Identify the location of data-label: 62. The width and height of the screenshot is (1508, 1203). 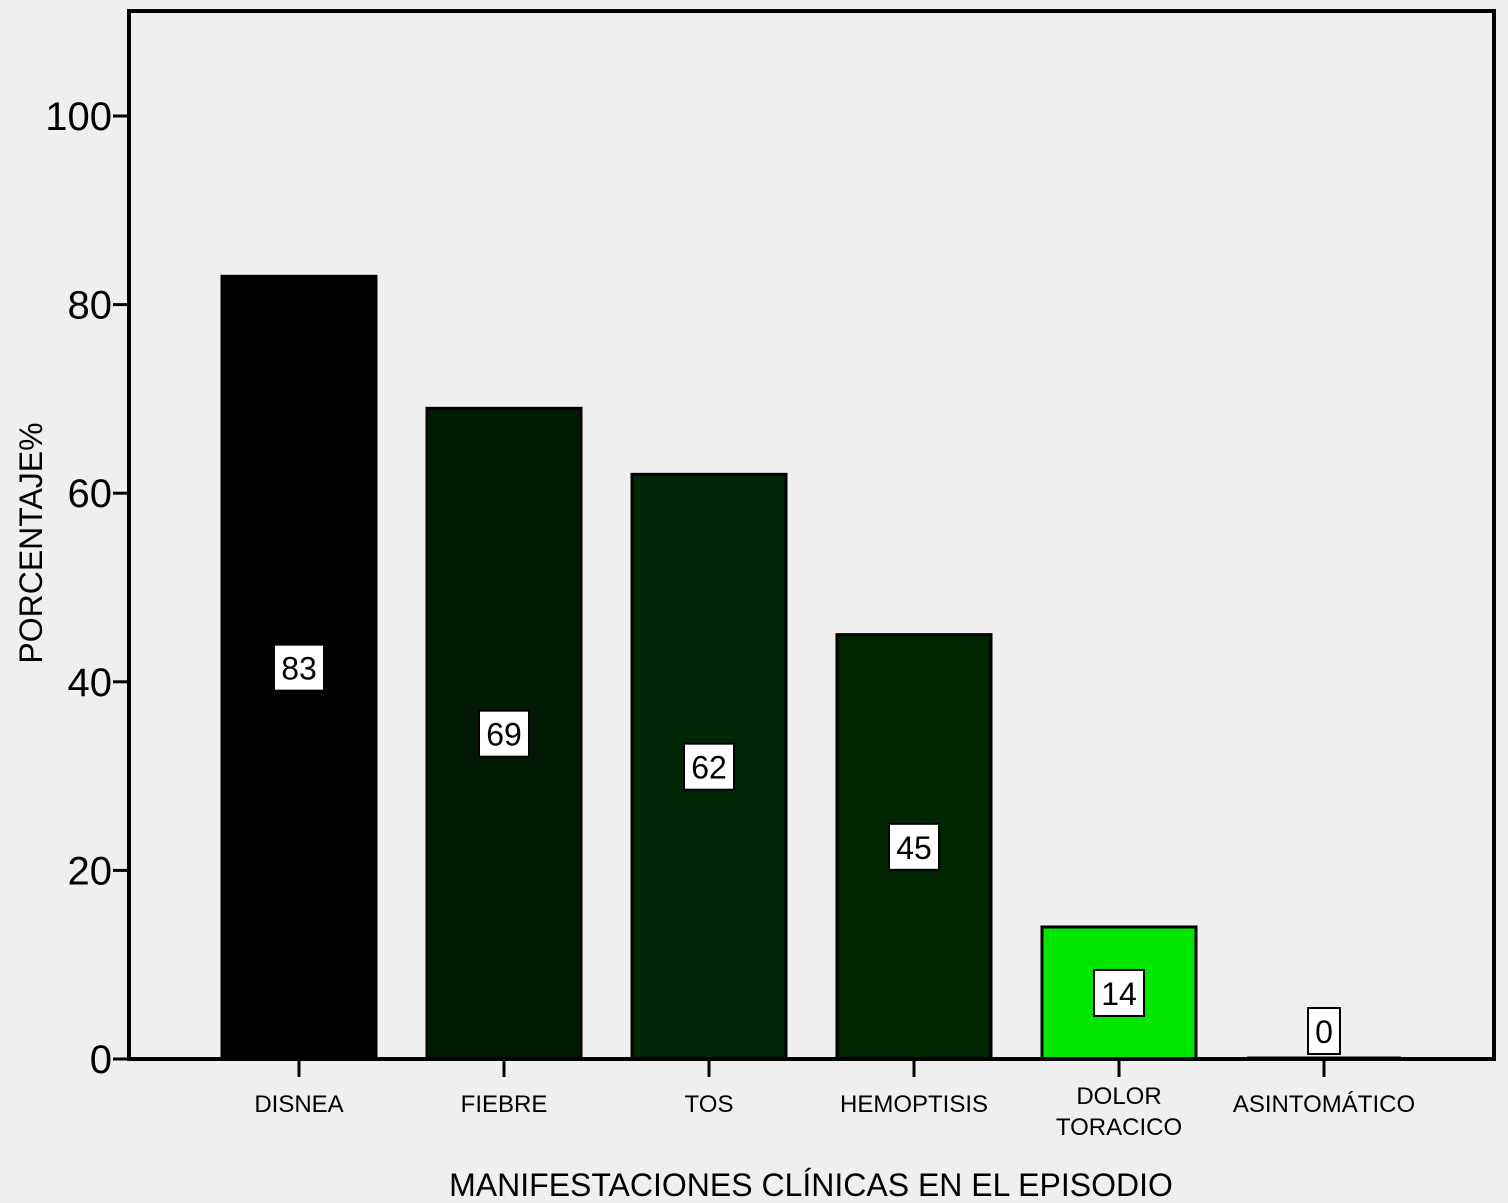
(709, 768).